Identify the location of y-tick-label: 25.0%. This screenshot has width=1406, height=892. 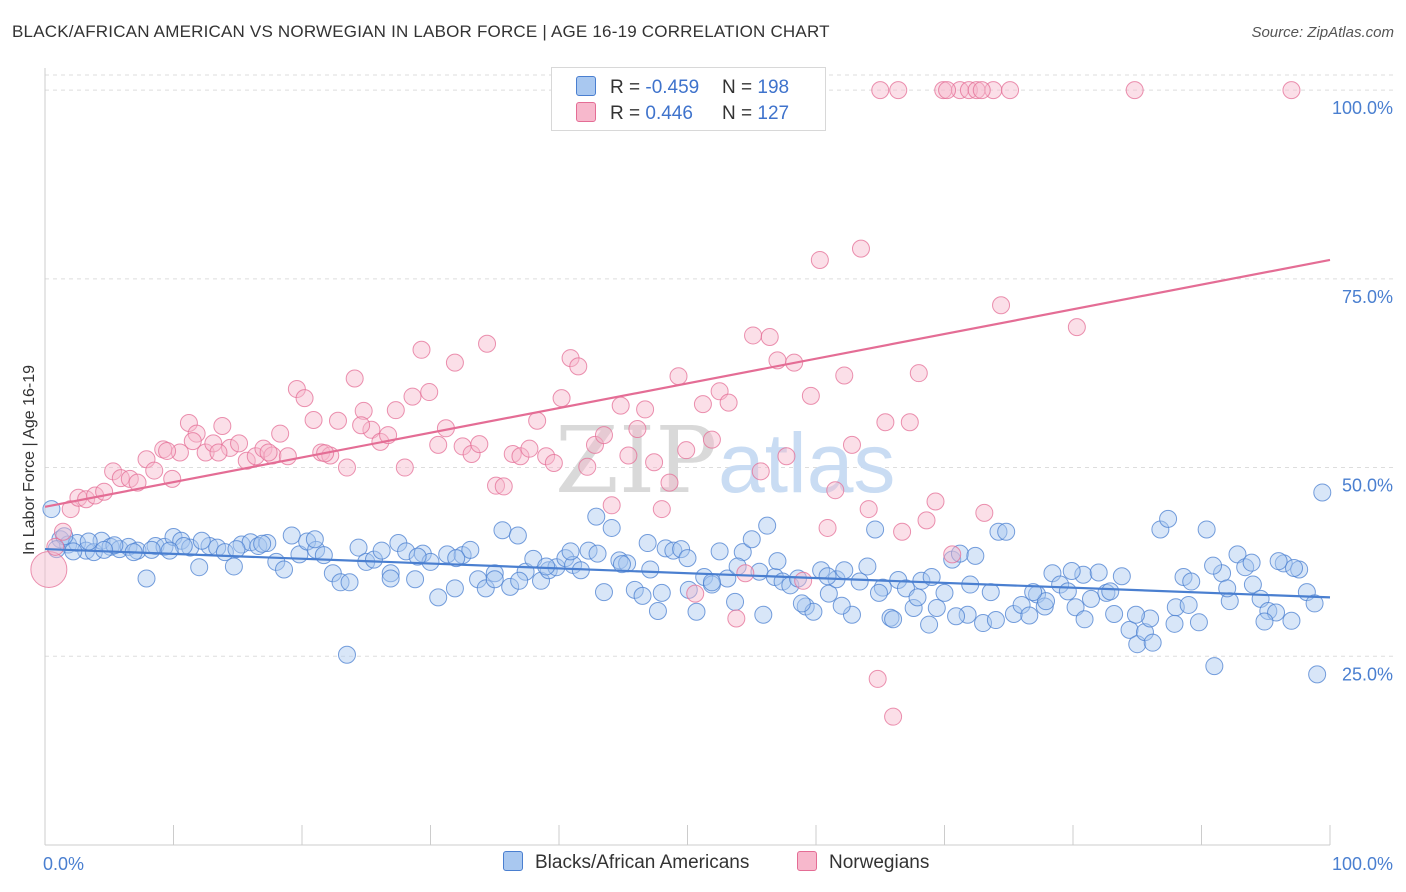
(1367, 674).